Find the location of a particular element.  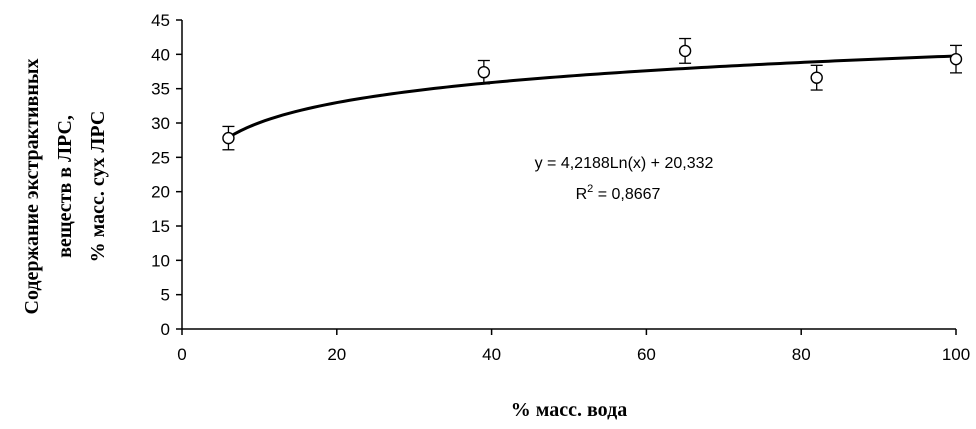

x-tick-label: 80 is located at coordinates (801, 354).